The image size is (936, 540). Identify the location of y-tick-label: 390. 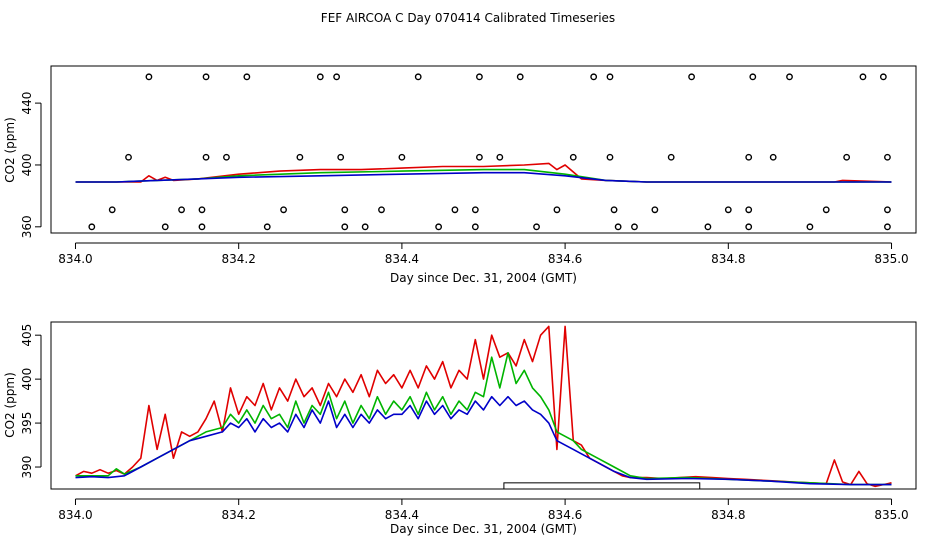
(27, 467).